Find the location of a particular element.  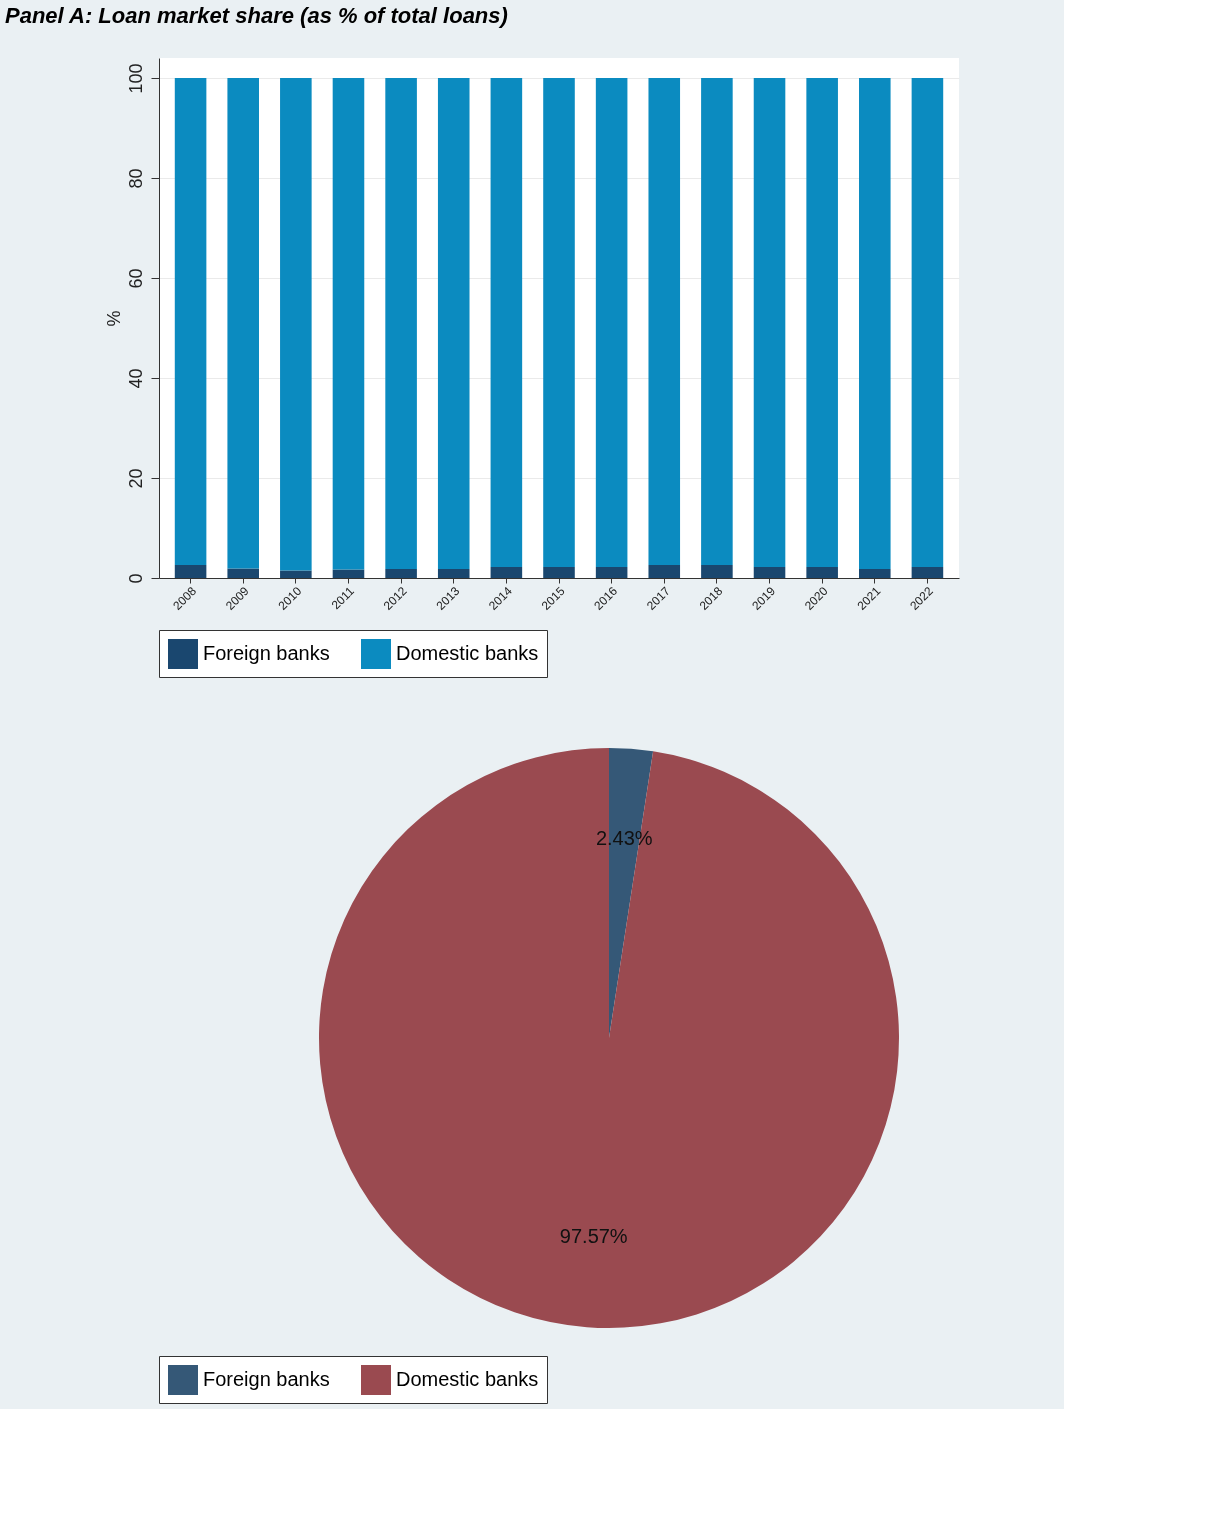

y-tick-label: 0 is located at coordinates (135, 578).